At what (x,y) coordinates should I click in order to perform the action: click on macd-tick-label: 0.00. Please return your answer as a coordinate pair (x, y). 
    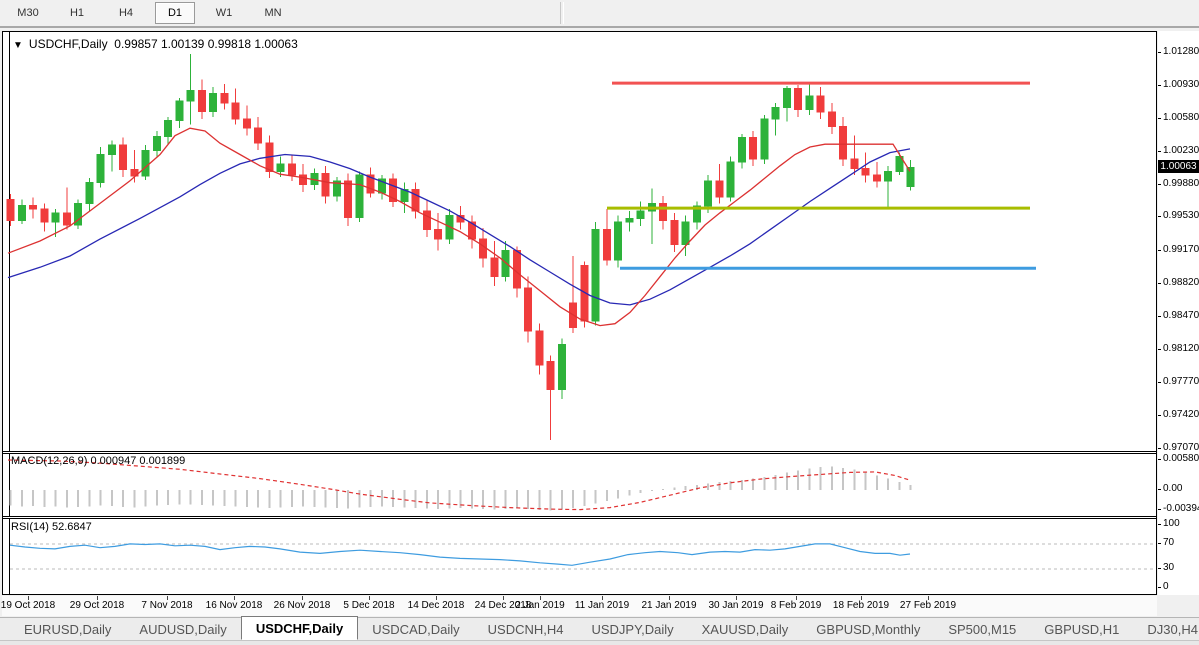
    Looking at the image, I should click on (1173, 488).